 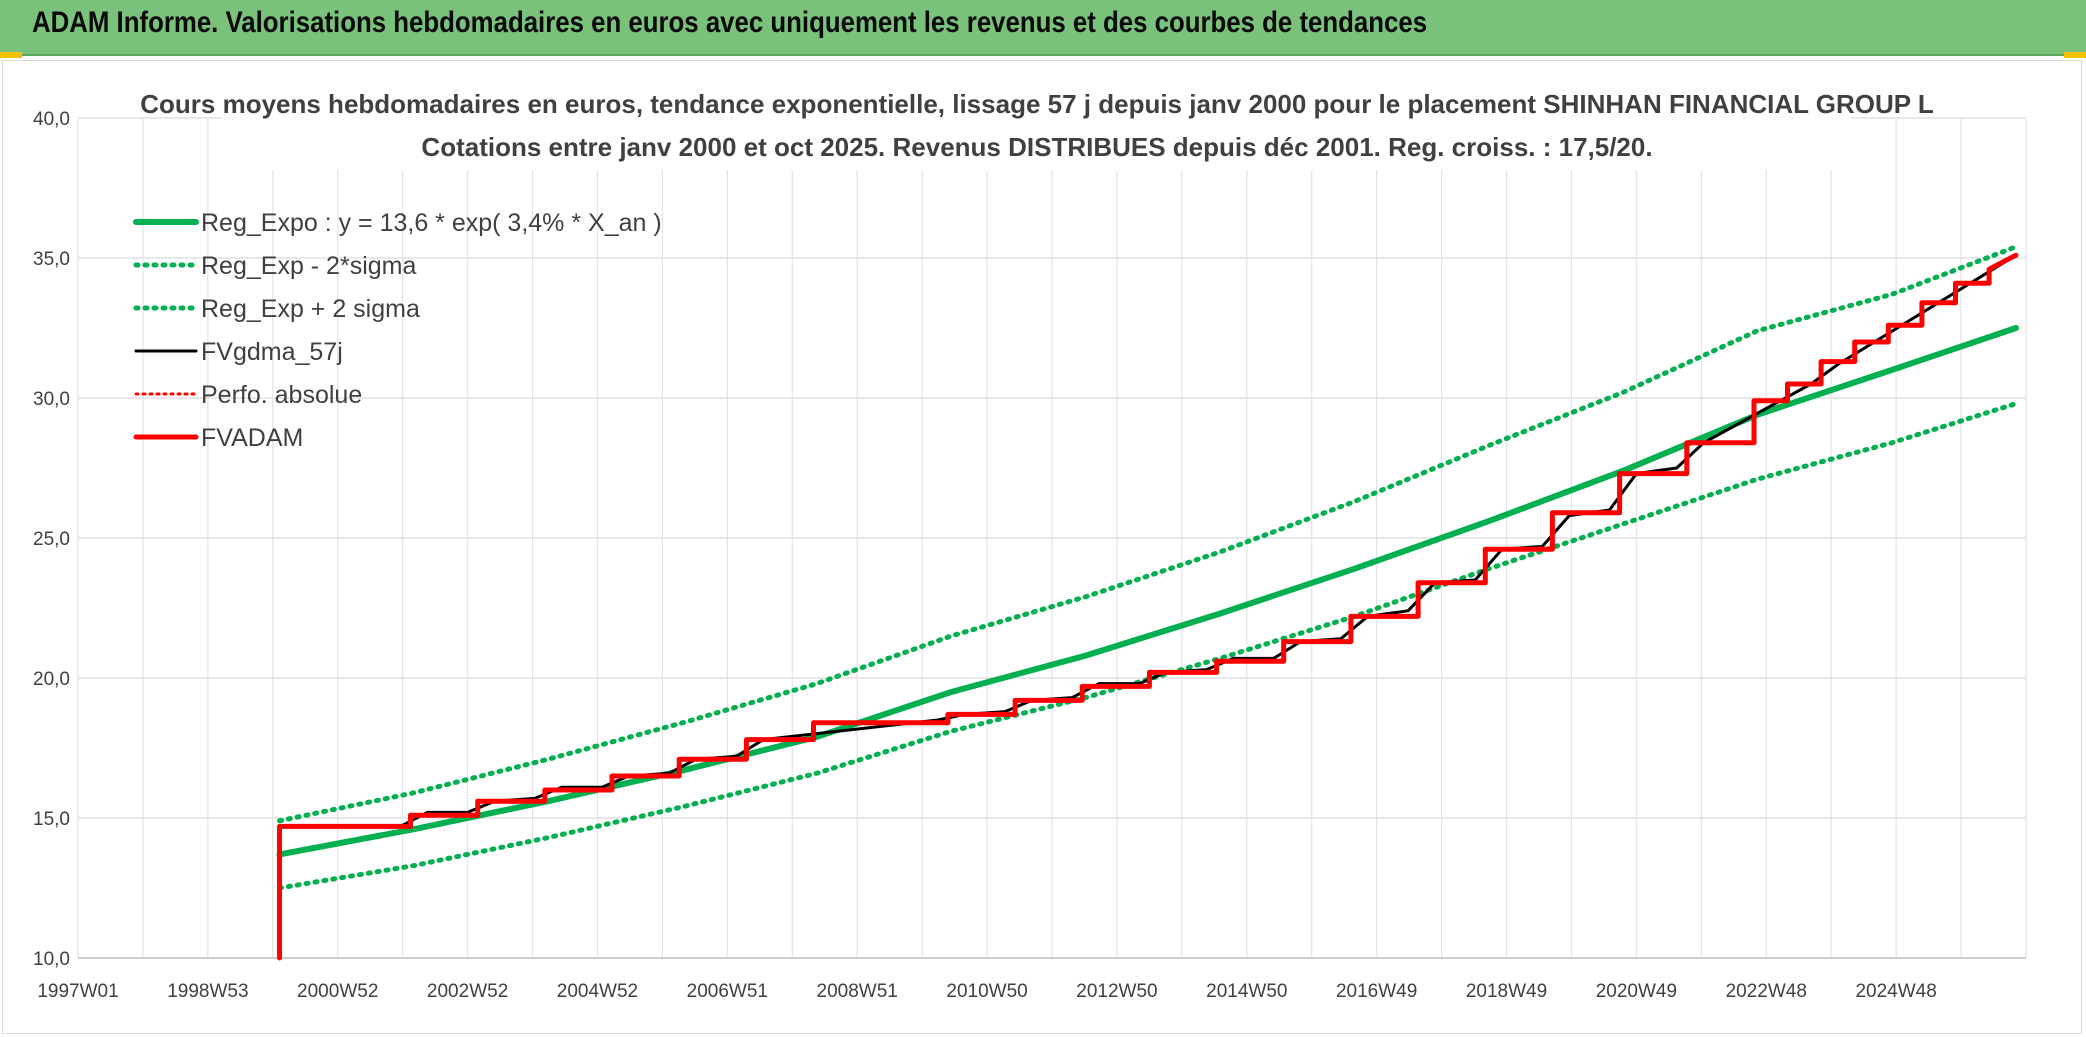 What do you see at coordinates (310, 309) in the screenshot?
I see `legend-label: Reg_Exp + 2 sigma` at bounding box center [310, 309].